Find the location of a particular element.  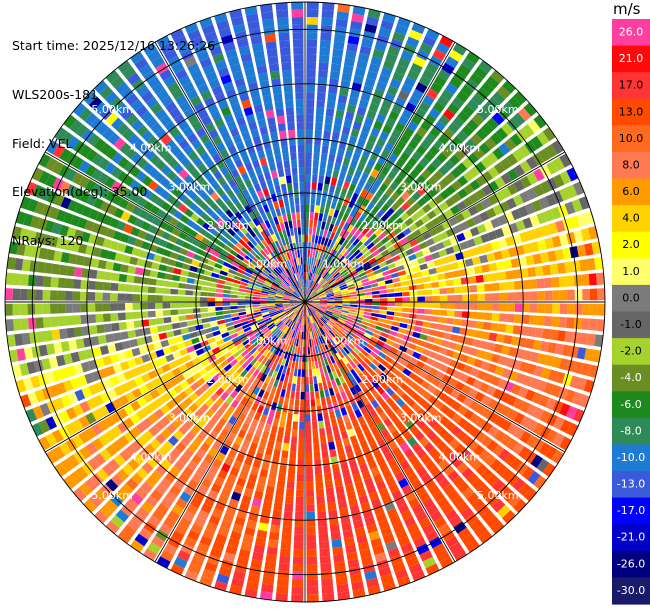

colorbar-tick-label: -17.0 is located at coordinates (631, 510).